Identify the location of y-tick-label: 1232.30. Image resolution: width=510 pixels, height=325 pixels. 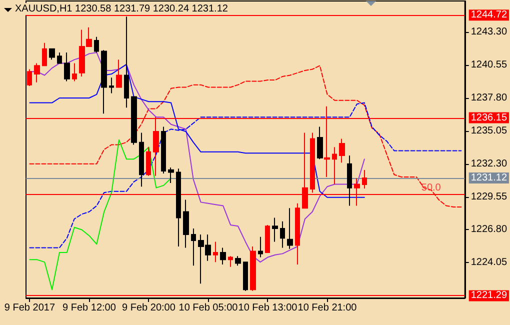
(489, 164).